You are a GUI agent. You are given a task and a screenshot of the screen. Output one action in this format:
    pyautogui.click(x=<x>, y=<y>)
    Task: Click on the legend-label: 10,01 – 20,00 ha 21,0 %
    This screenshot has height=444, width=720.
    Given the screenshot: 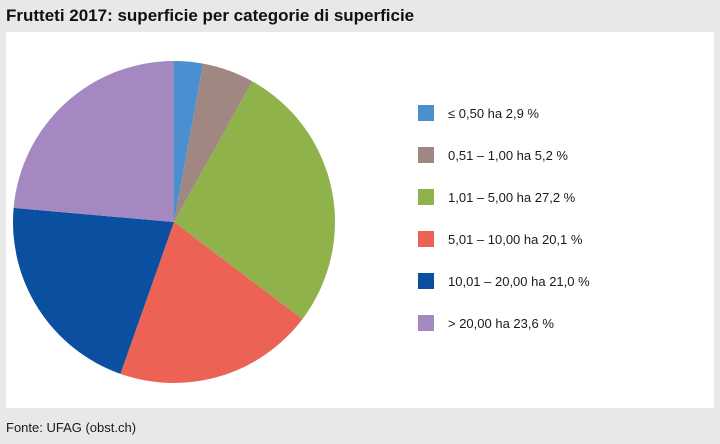 What is the action you would take?
    pyautogui.click(x=519, y=281)
    